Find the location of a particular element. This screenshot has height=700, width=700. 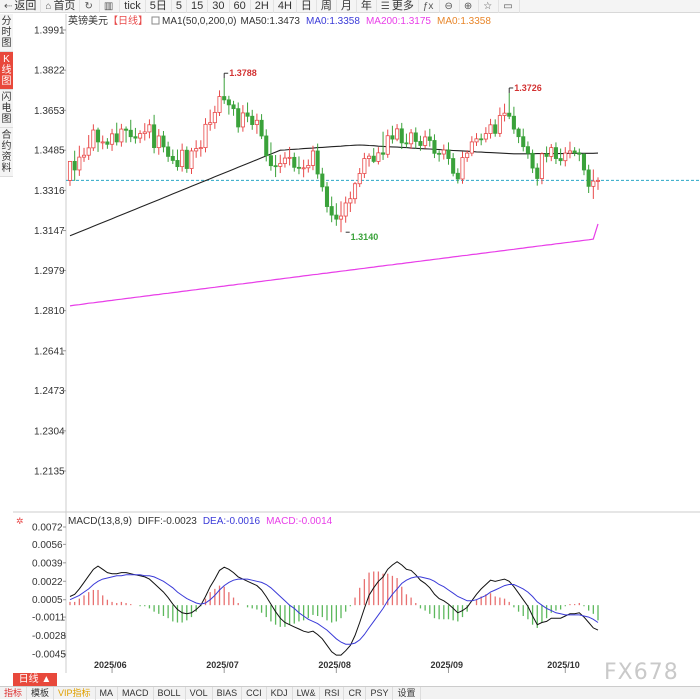

formula-button: ƒx is located at coordinates (430, 6).